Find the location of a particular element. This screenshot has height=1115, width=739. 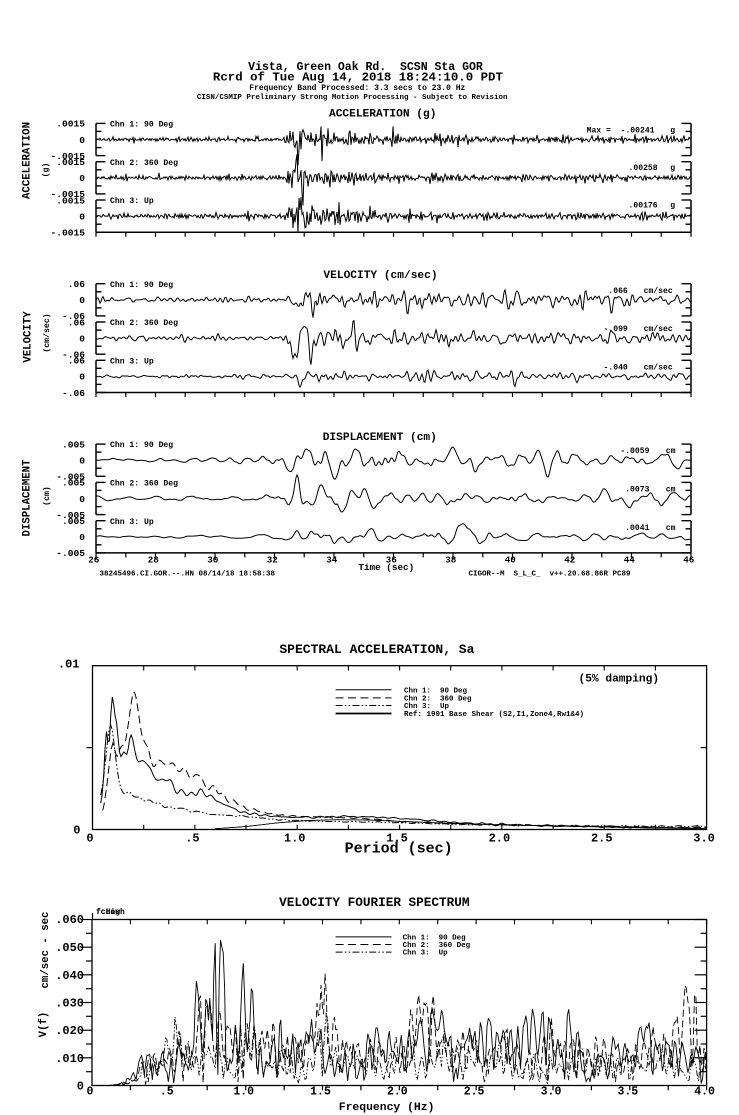

svg-text: .040 is located at coordinates (69, 976).